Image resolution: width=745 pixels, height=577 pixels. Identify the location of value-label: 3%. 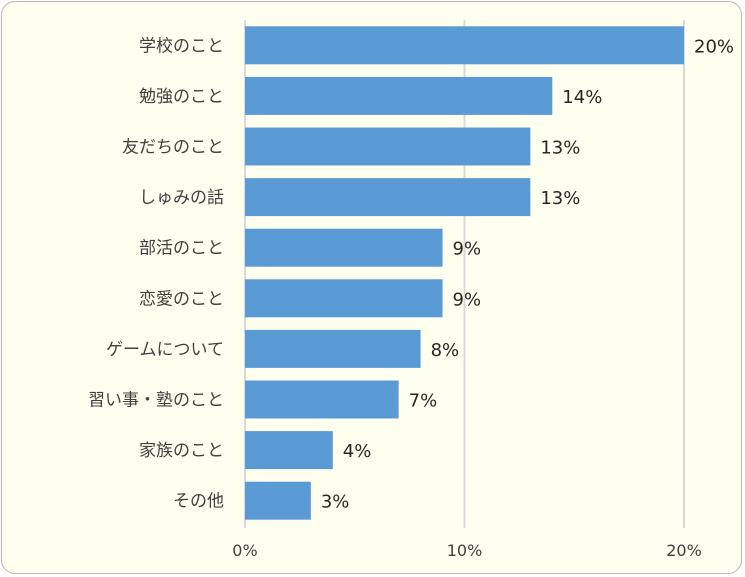
(335, 502).